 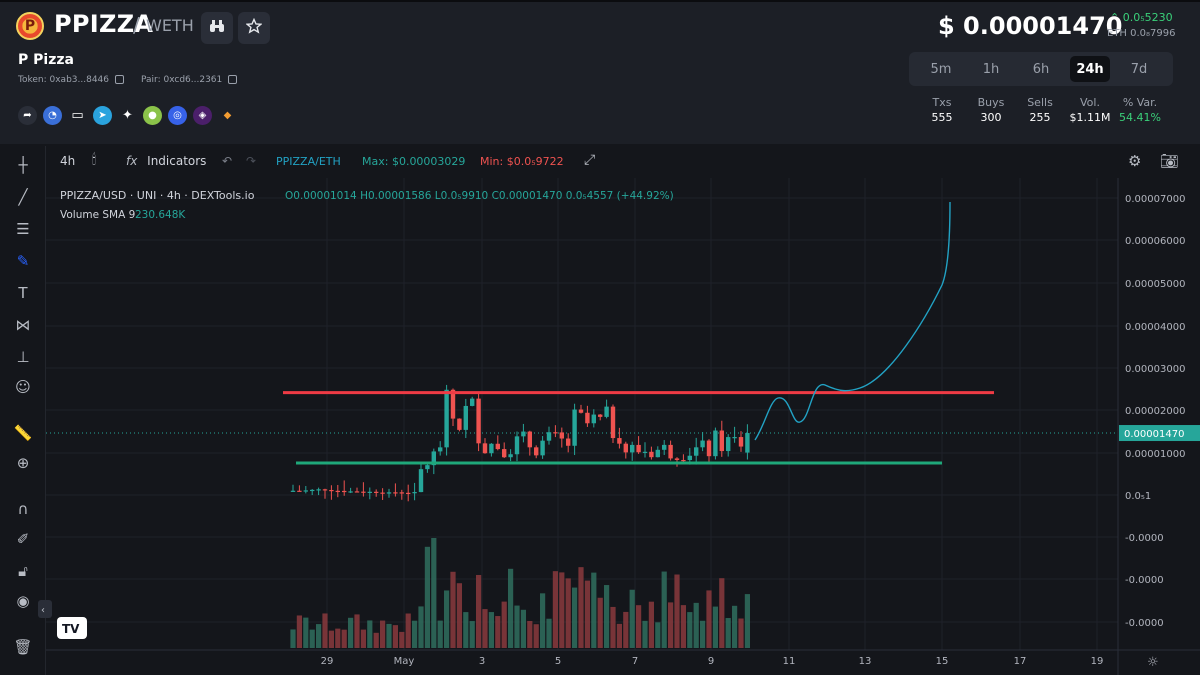 I want to click on timeframe-6h: 6h, so click(x=1041, y=69).